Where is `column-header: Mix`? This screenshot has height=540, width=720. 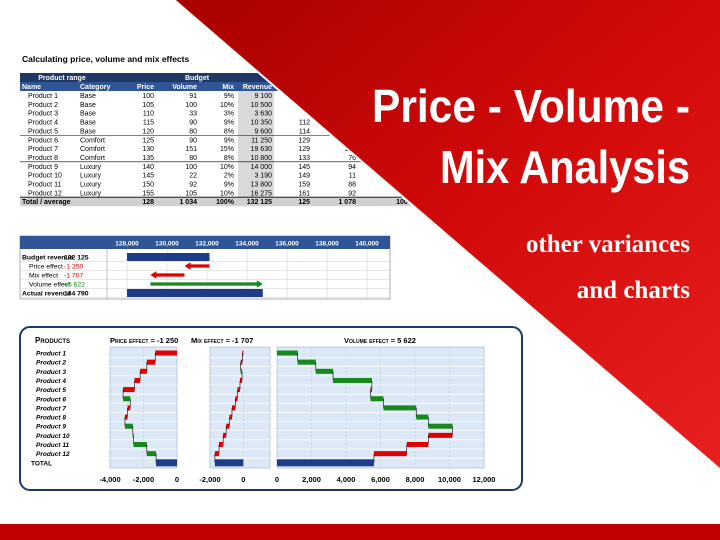
column-header: Mix is located at coordinates (228, 87).